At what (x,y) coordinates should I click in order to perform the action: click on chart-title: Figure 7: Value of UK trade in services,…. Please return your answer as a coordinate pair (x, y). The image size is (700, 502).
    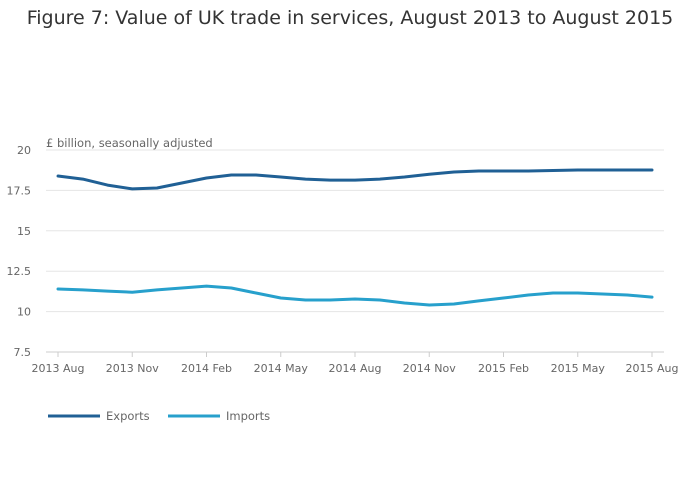
    Looking at the image, I should click on (350, 18).